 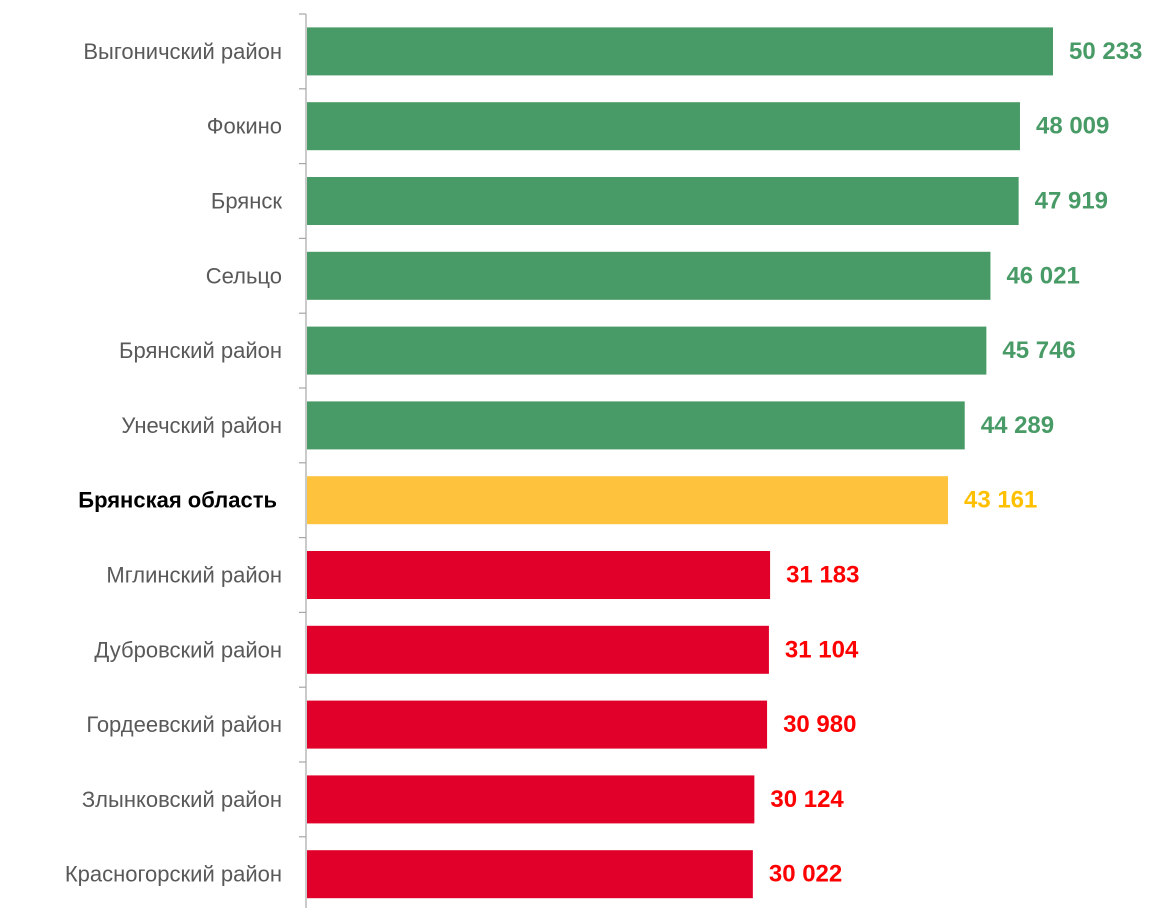 What do you see at coordinates (173, 874) in the screenshot?
I see `category-label: Красногорский район` at bounding box center [173, 874].